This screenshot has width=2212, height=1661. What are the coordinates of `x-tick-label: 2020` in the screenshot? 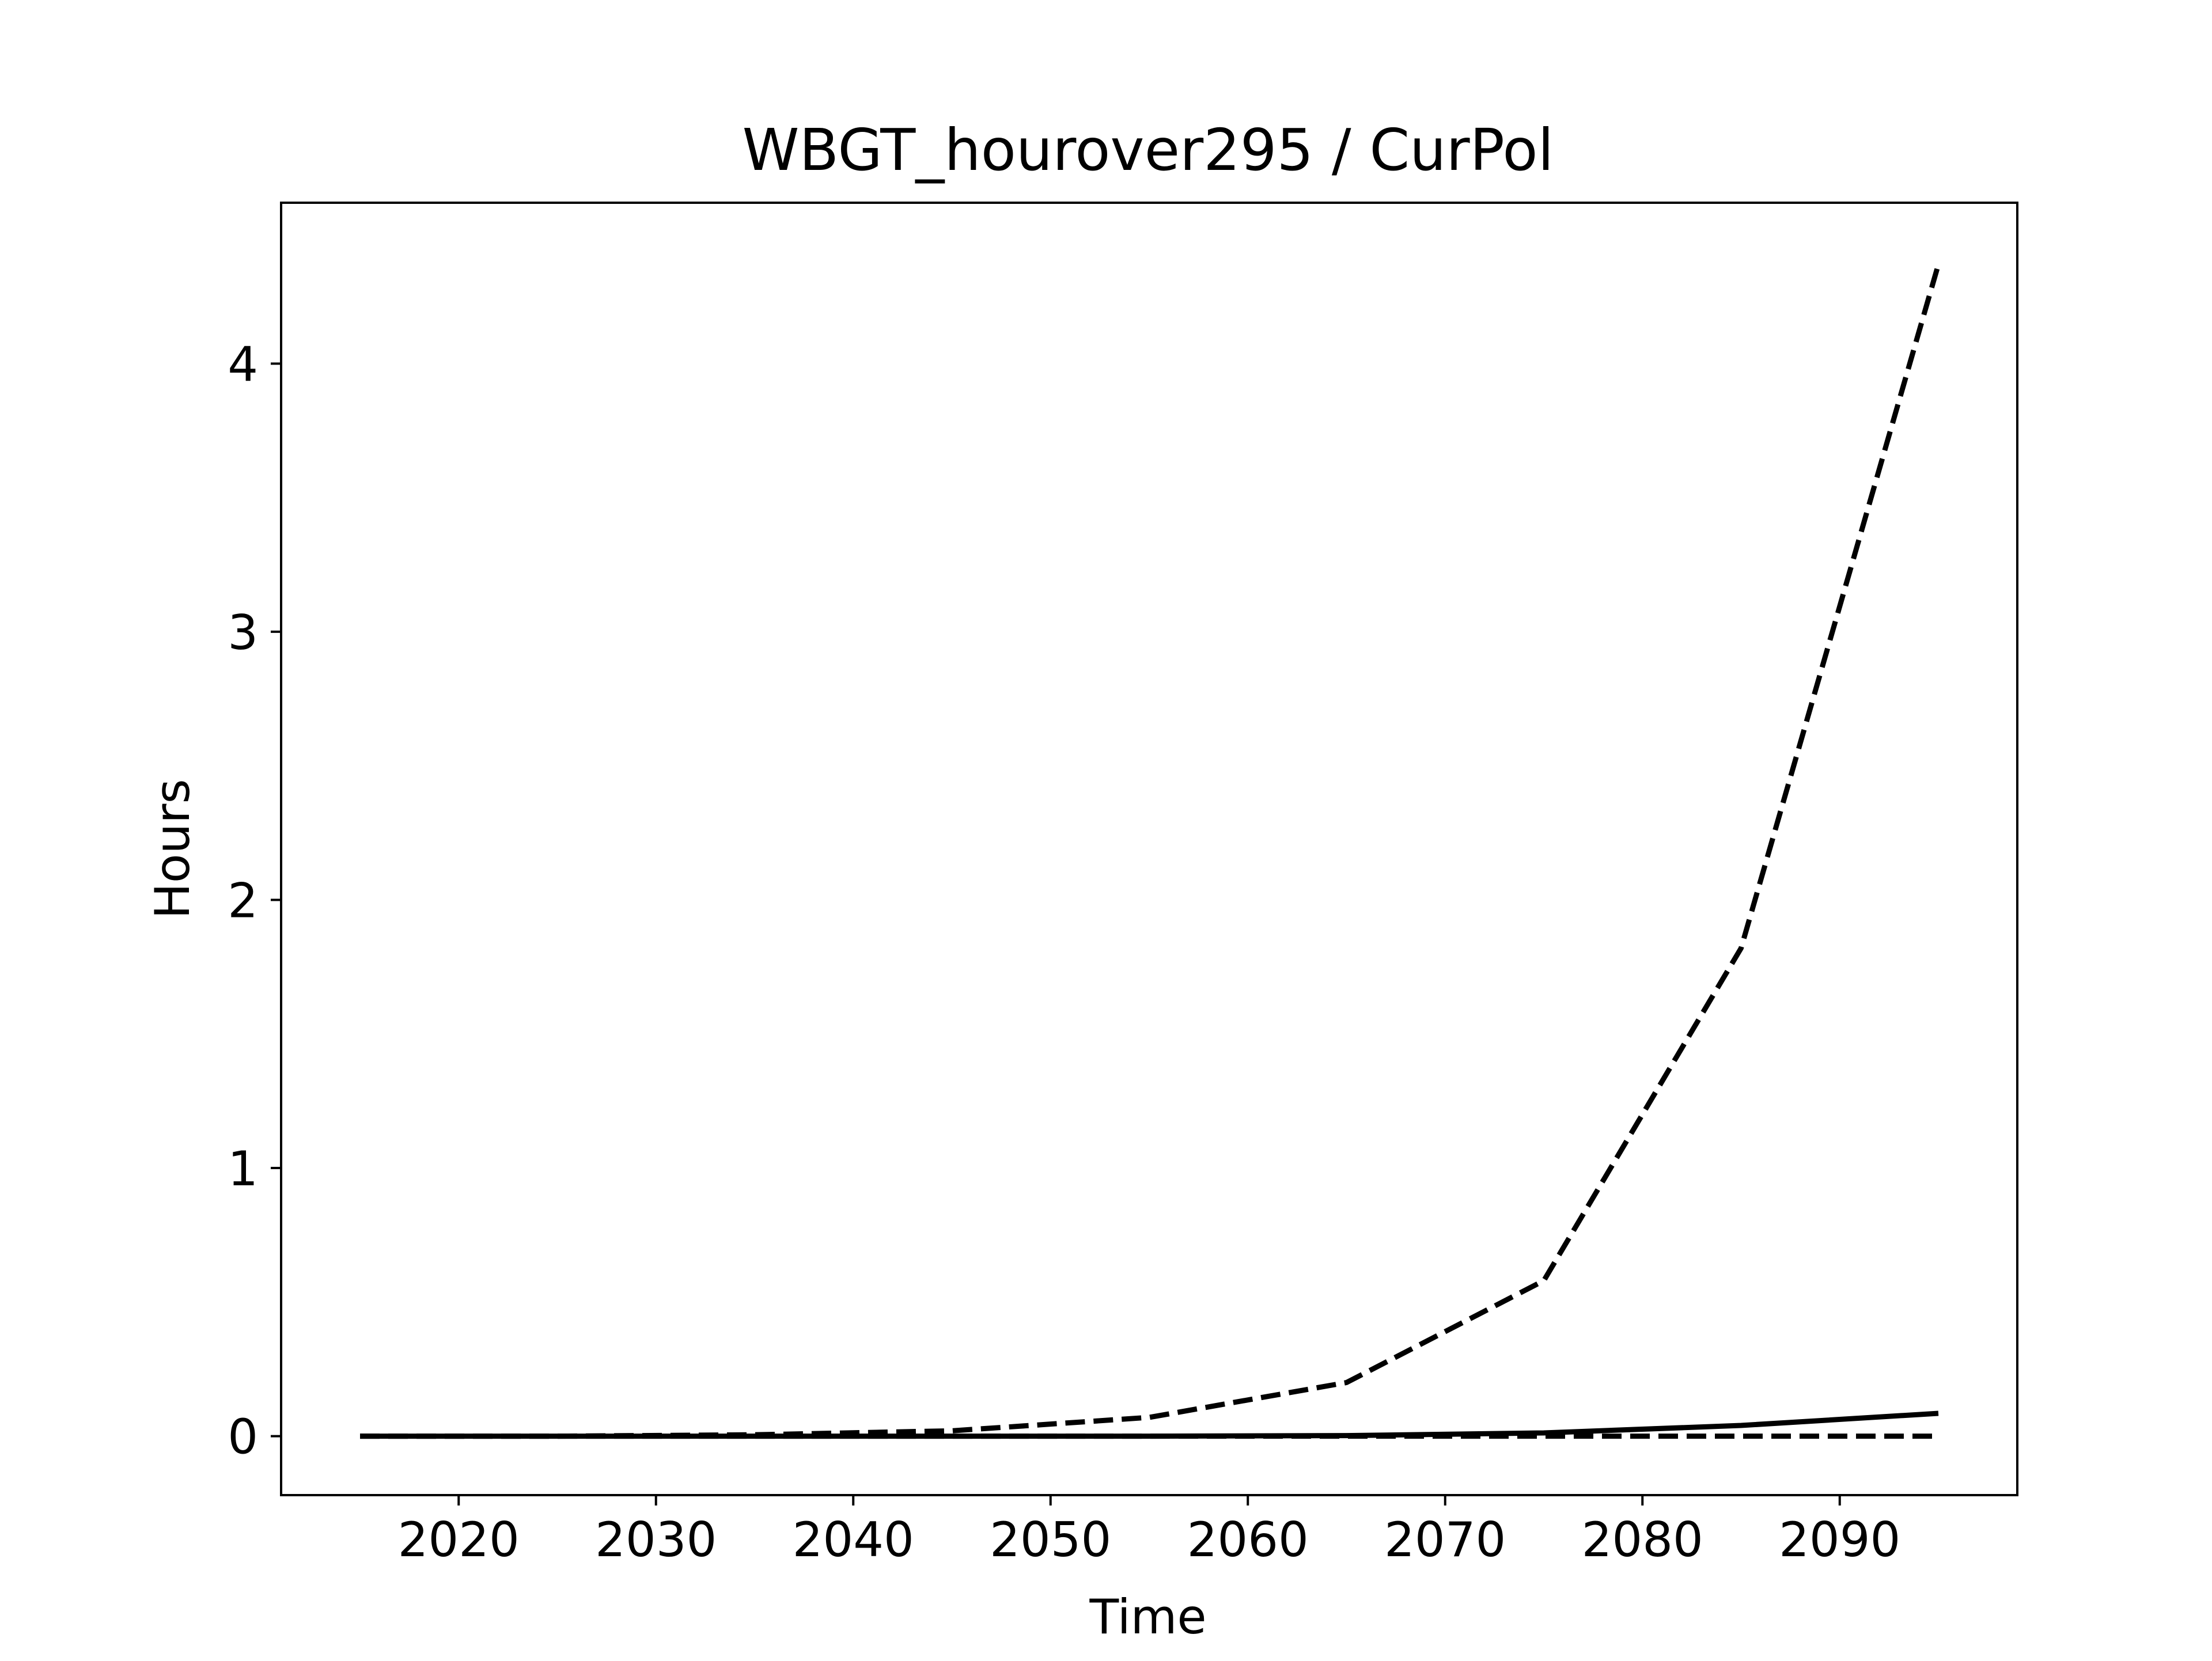 It's located at (459, 1540).